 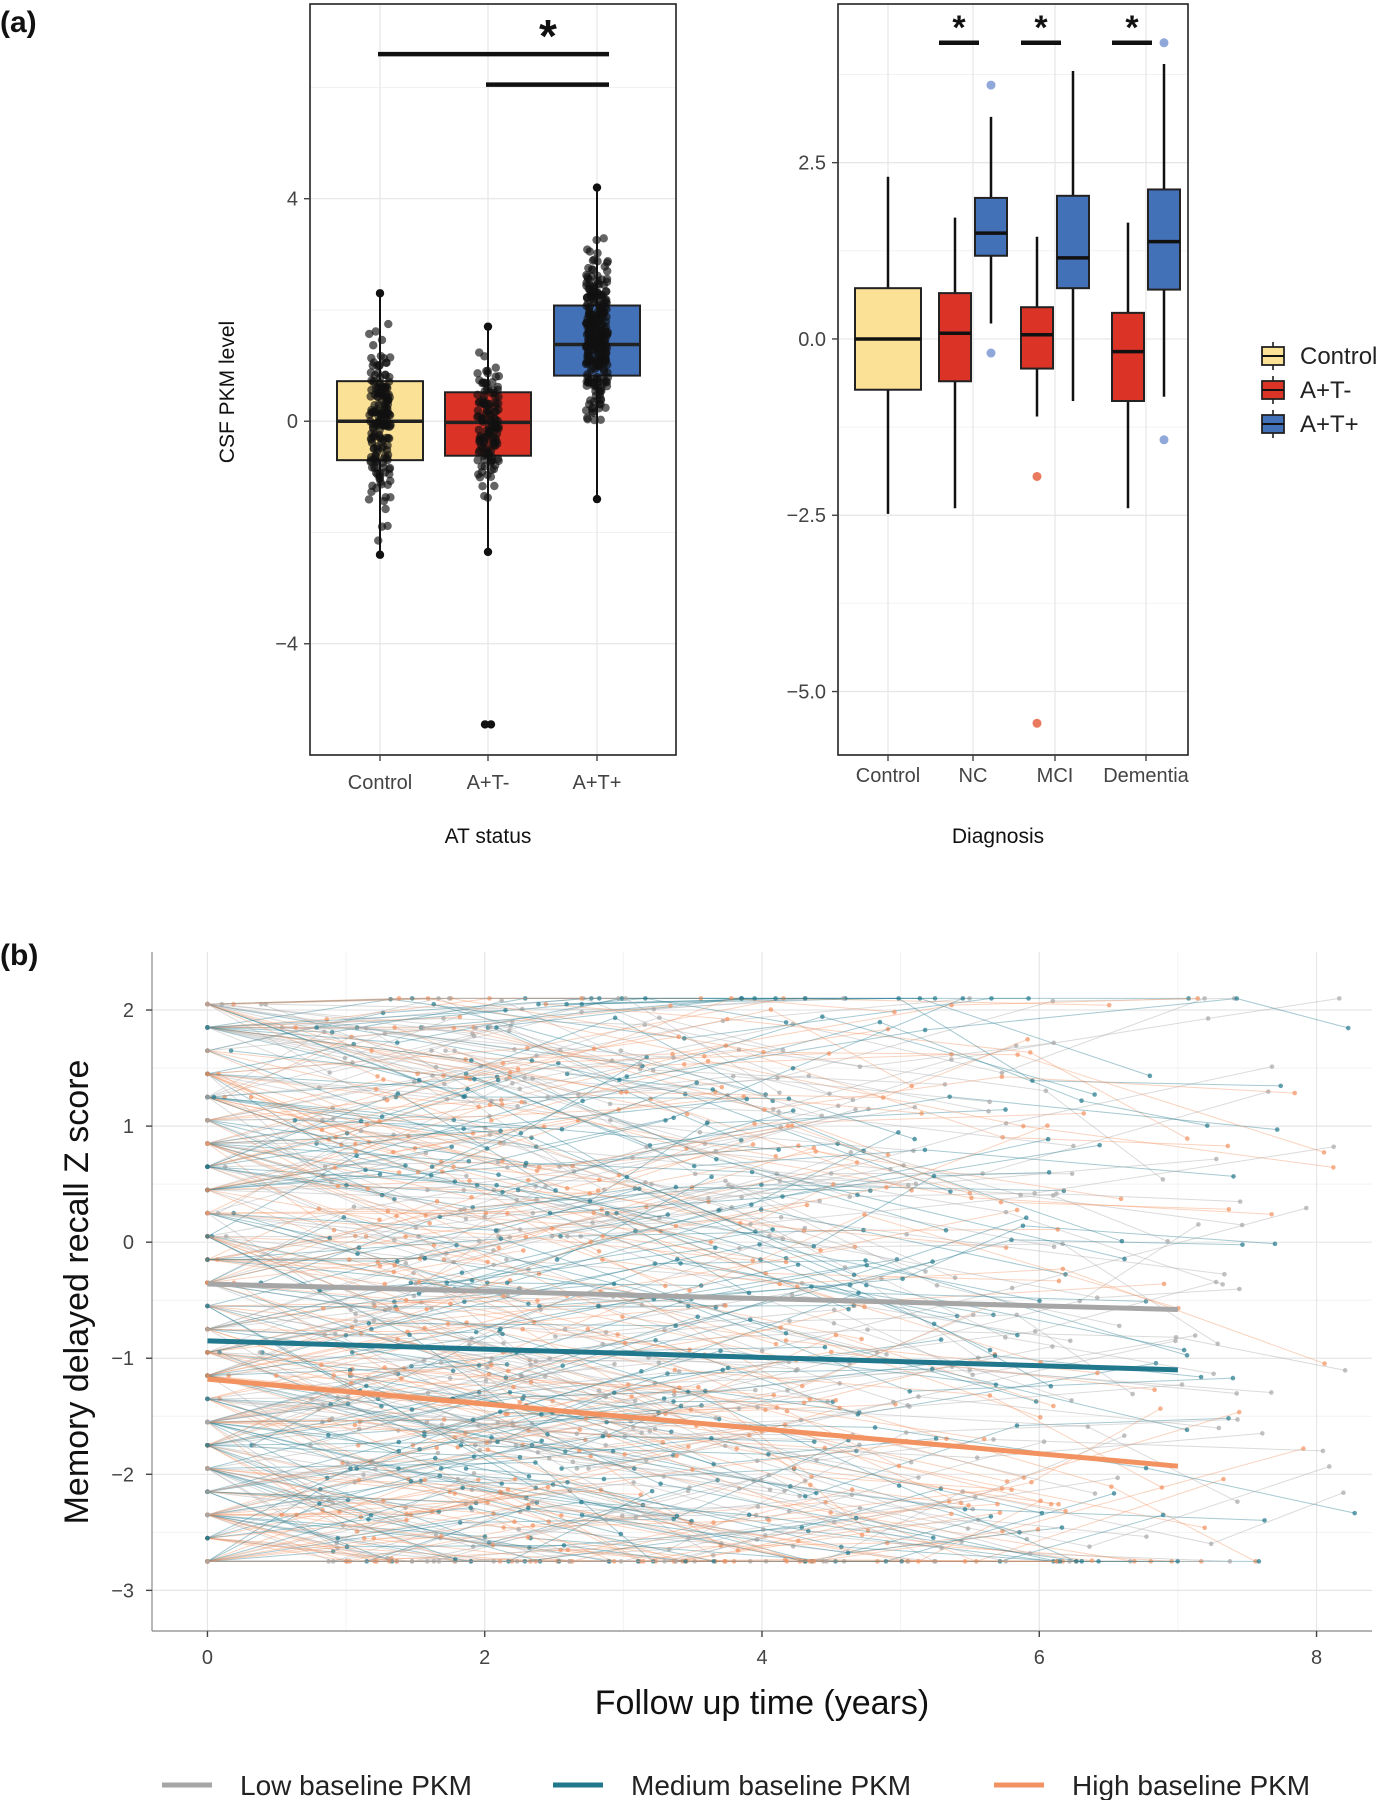 What do you see at coordinates (488, 456) in the screenshot?
I see `at-status-jitter-points` at bounding box center [488, 456].